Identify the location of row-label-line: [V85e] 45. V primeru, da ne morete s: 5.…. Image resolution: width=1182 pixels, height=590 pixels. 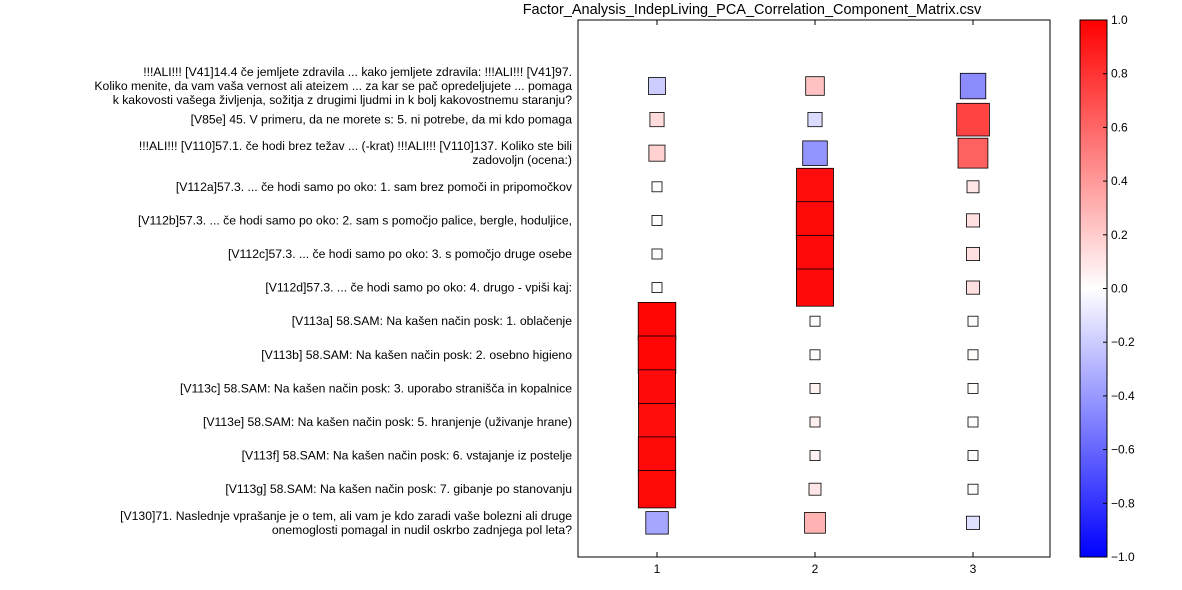
(382, 120).